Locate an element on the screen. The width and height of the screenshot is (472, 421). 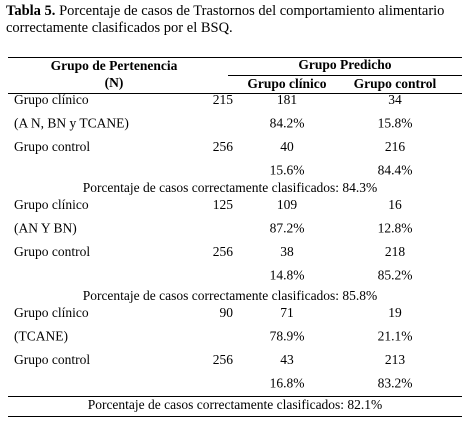
cell: 218 is located at coordinates (395, 251).